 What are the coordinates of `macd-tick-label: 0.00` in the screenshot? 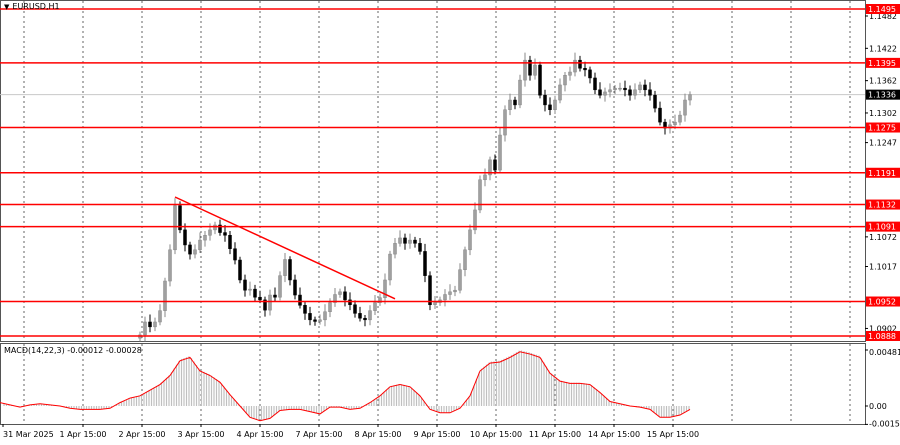 It's located at (878, 406).